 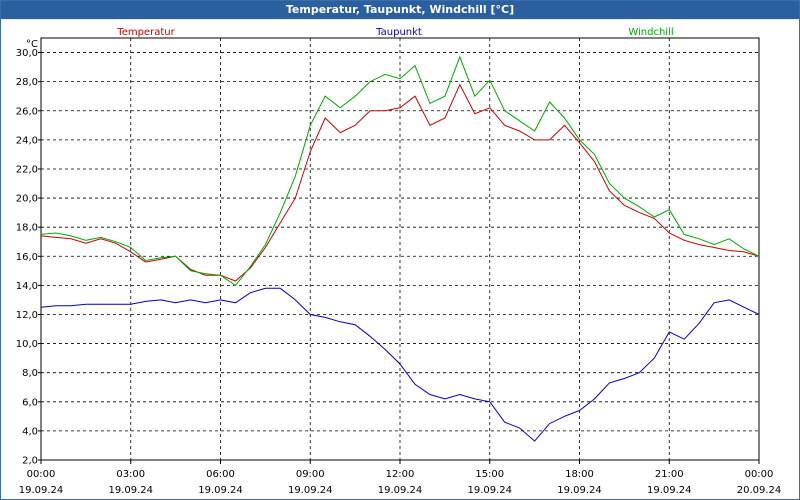 I want to click on y-tick-label: 28,0, so click(x=27, y=82).